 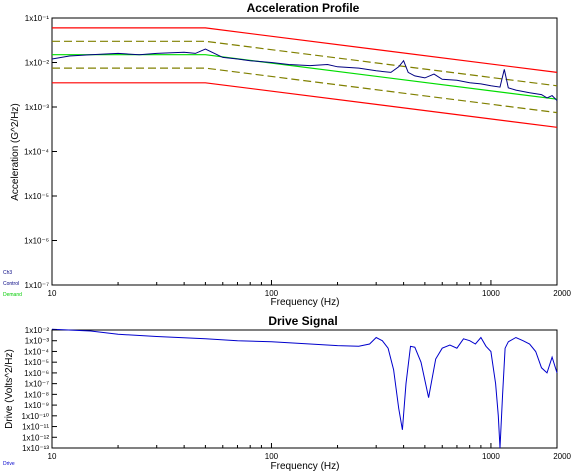 I want to click on y-tick-label: 1x10⁻¹², so click(x=35, y=437).